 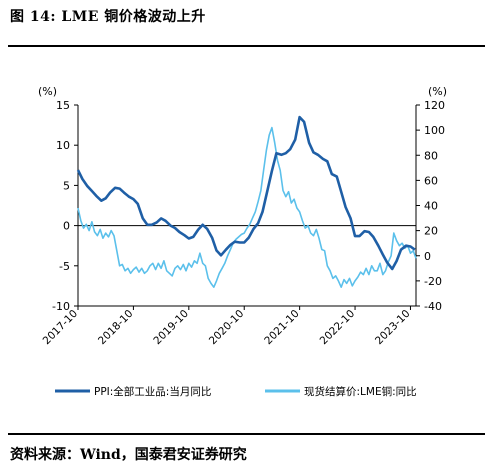 What do you see at coordinates (427, 256) in the screenshot?
I see `right-tick-label: 0` at bounding box center [427, 256].